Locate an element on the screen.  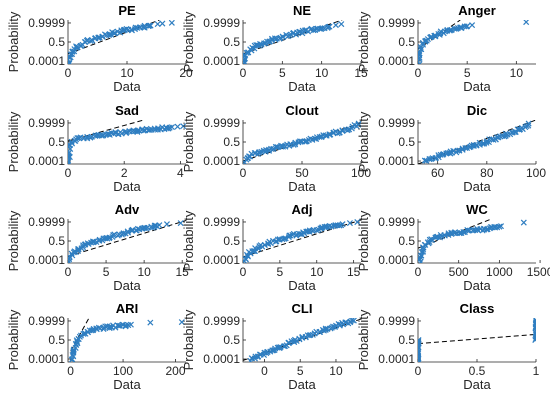
panel-title: NE is located at coordinates (302, 10).